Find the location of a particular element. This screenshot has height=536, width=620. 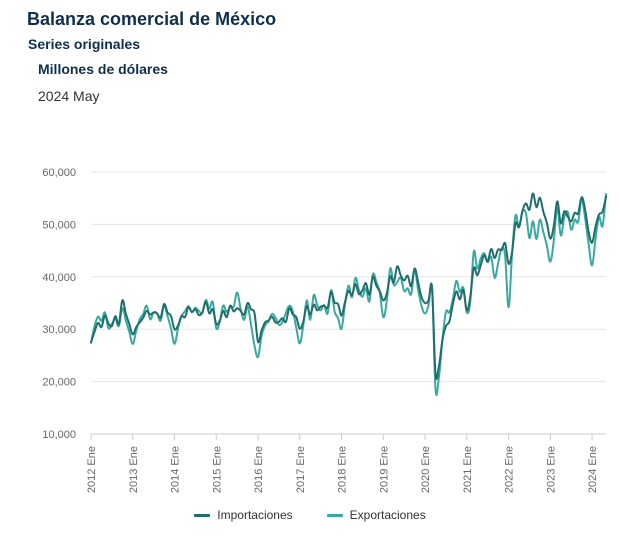

y-tick-label: 30,000 is located at coordinates (59, 330).